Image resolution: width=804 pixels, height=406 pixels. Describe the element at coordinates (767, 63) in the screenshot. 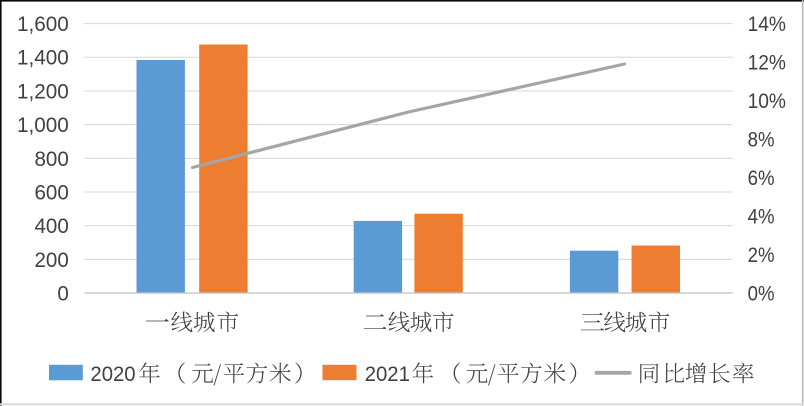

I see `svg-text: 12%` at that location.